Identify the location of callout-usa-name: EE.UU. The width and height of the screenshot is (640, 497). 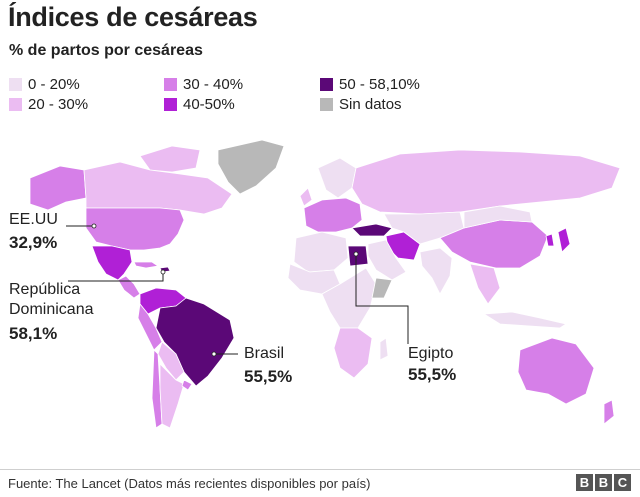
(33, 219).